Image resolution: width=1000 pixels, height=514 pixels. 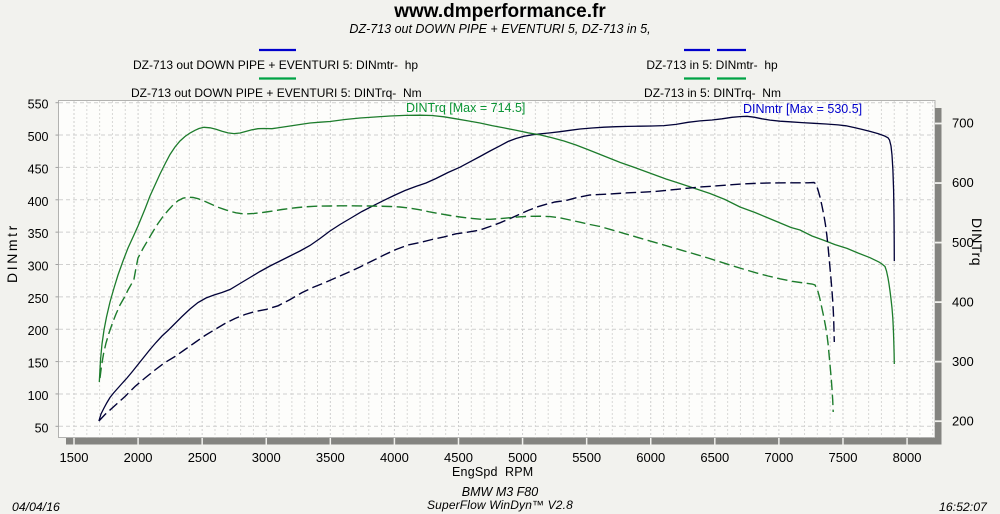 What do you see at coordinates (74, 457) in the screenshot?
I see `svg-text: 1500` at bounding box center [74, 457].